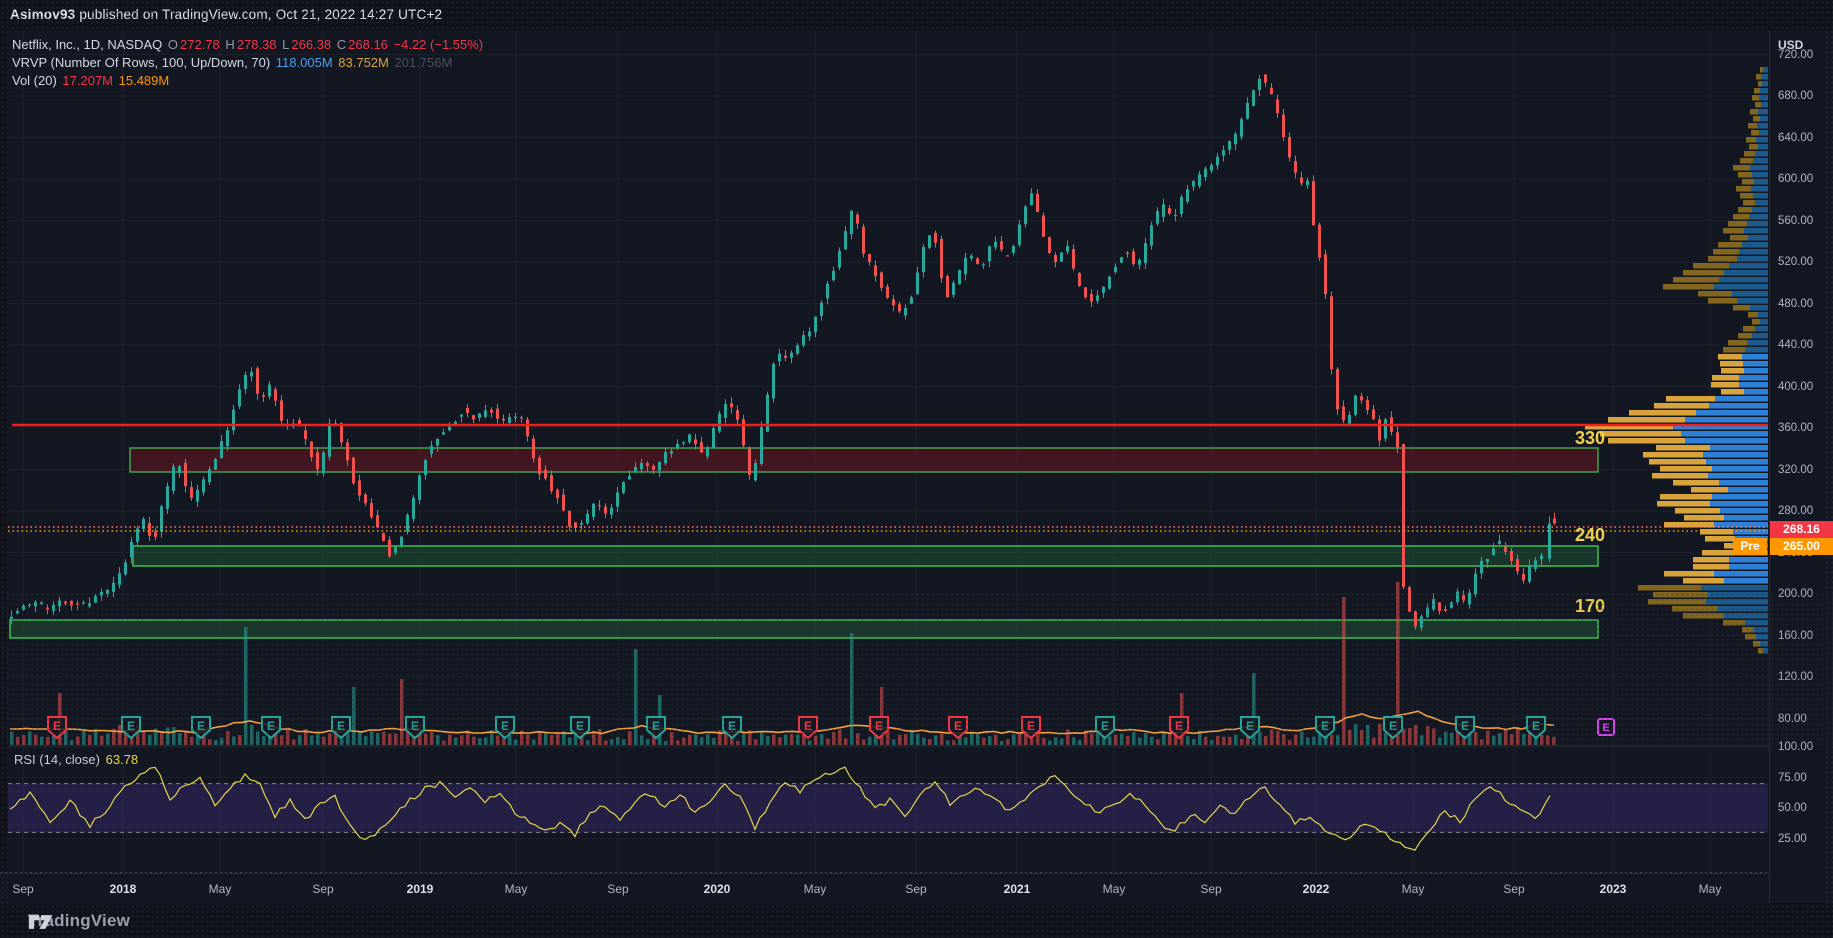 The image size is (1833, 938). What do you see at coordinates (1796, 747) in the screenshot?
I see `rsi-tick-label: 100.00` at bounding box center [1796, 747].